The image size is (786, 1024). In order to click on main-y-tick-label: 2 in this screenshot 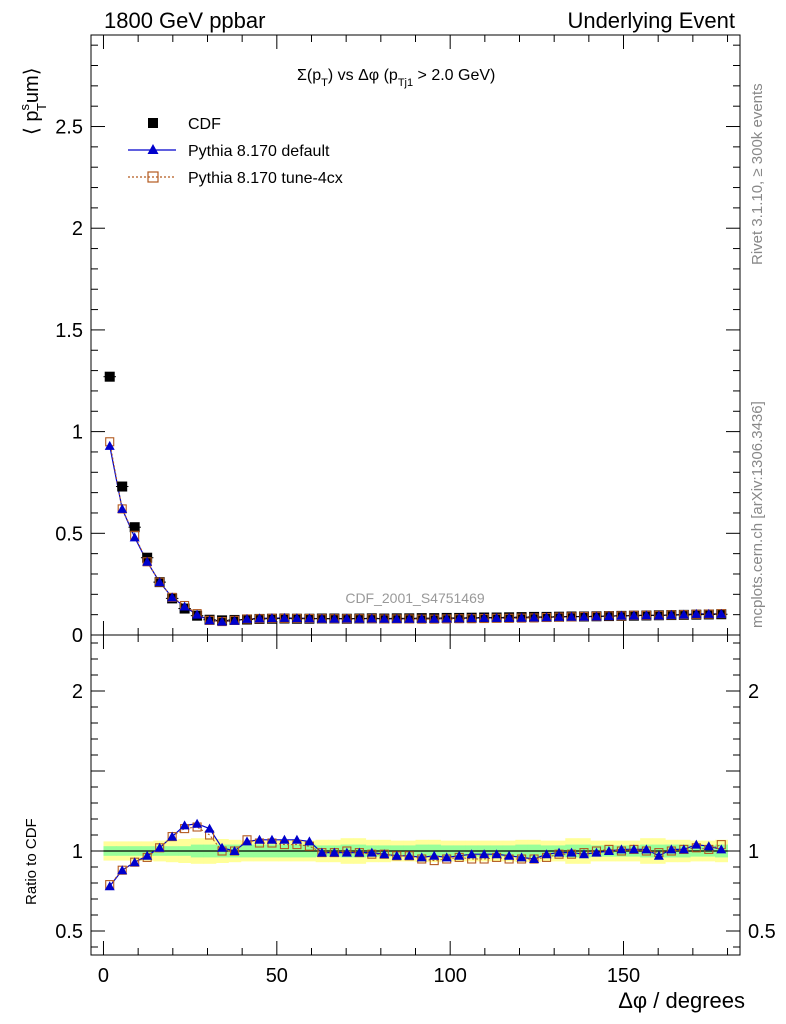, I will do `click(77, 229)`.